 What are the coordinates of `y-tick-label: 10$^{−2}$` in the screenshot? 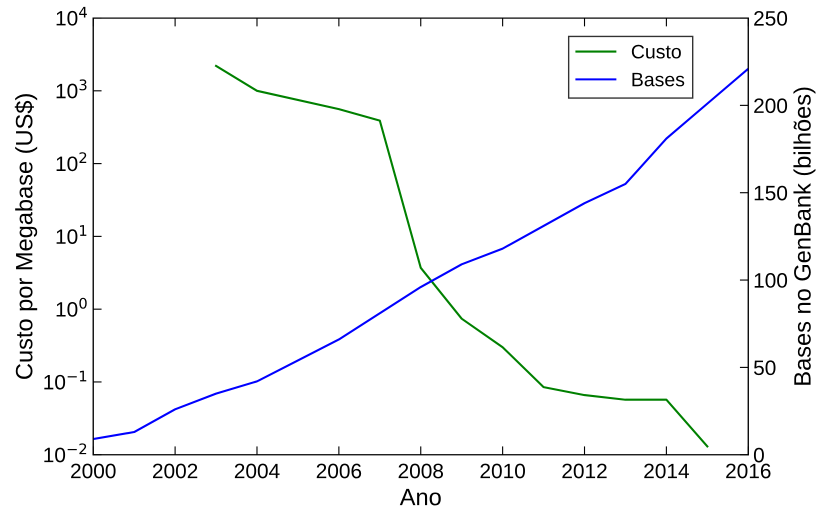 It's located at (65, 452).